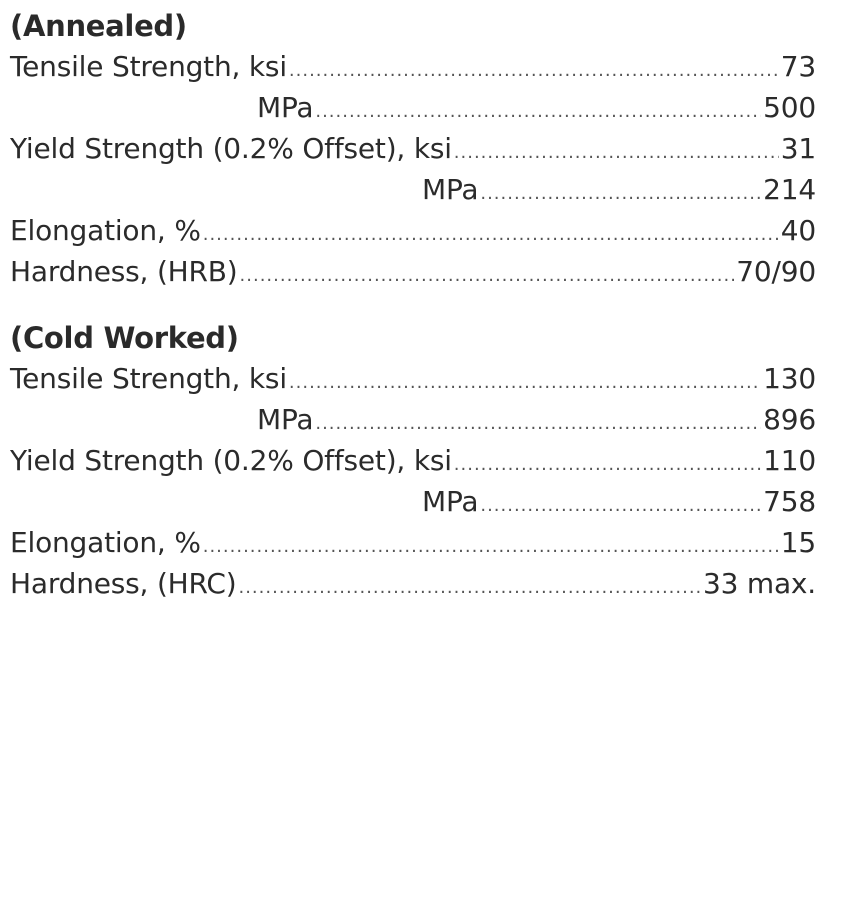 The width and height of the screenshot is (850, 903). What do you see at coordinates (789, 460) in the screenshot?
I see `property-value: 110` at bounding box center [789, 460].